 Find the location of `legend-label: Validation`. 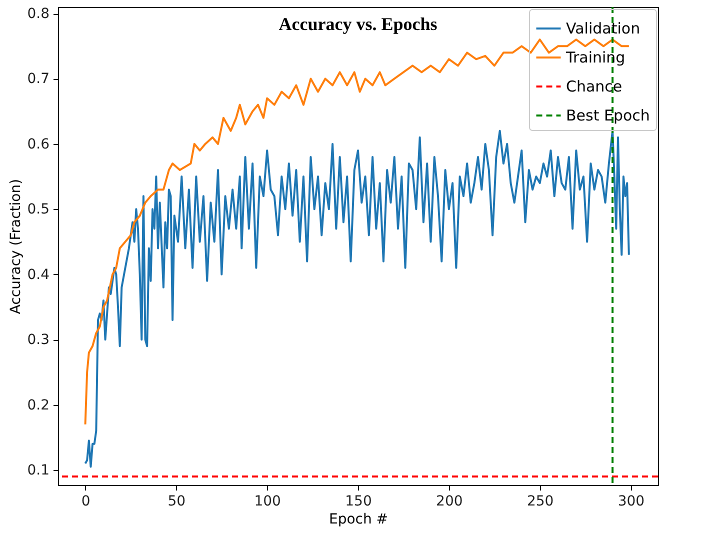

legend-label: Validation is located at coordinates (603, 29).